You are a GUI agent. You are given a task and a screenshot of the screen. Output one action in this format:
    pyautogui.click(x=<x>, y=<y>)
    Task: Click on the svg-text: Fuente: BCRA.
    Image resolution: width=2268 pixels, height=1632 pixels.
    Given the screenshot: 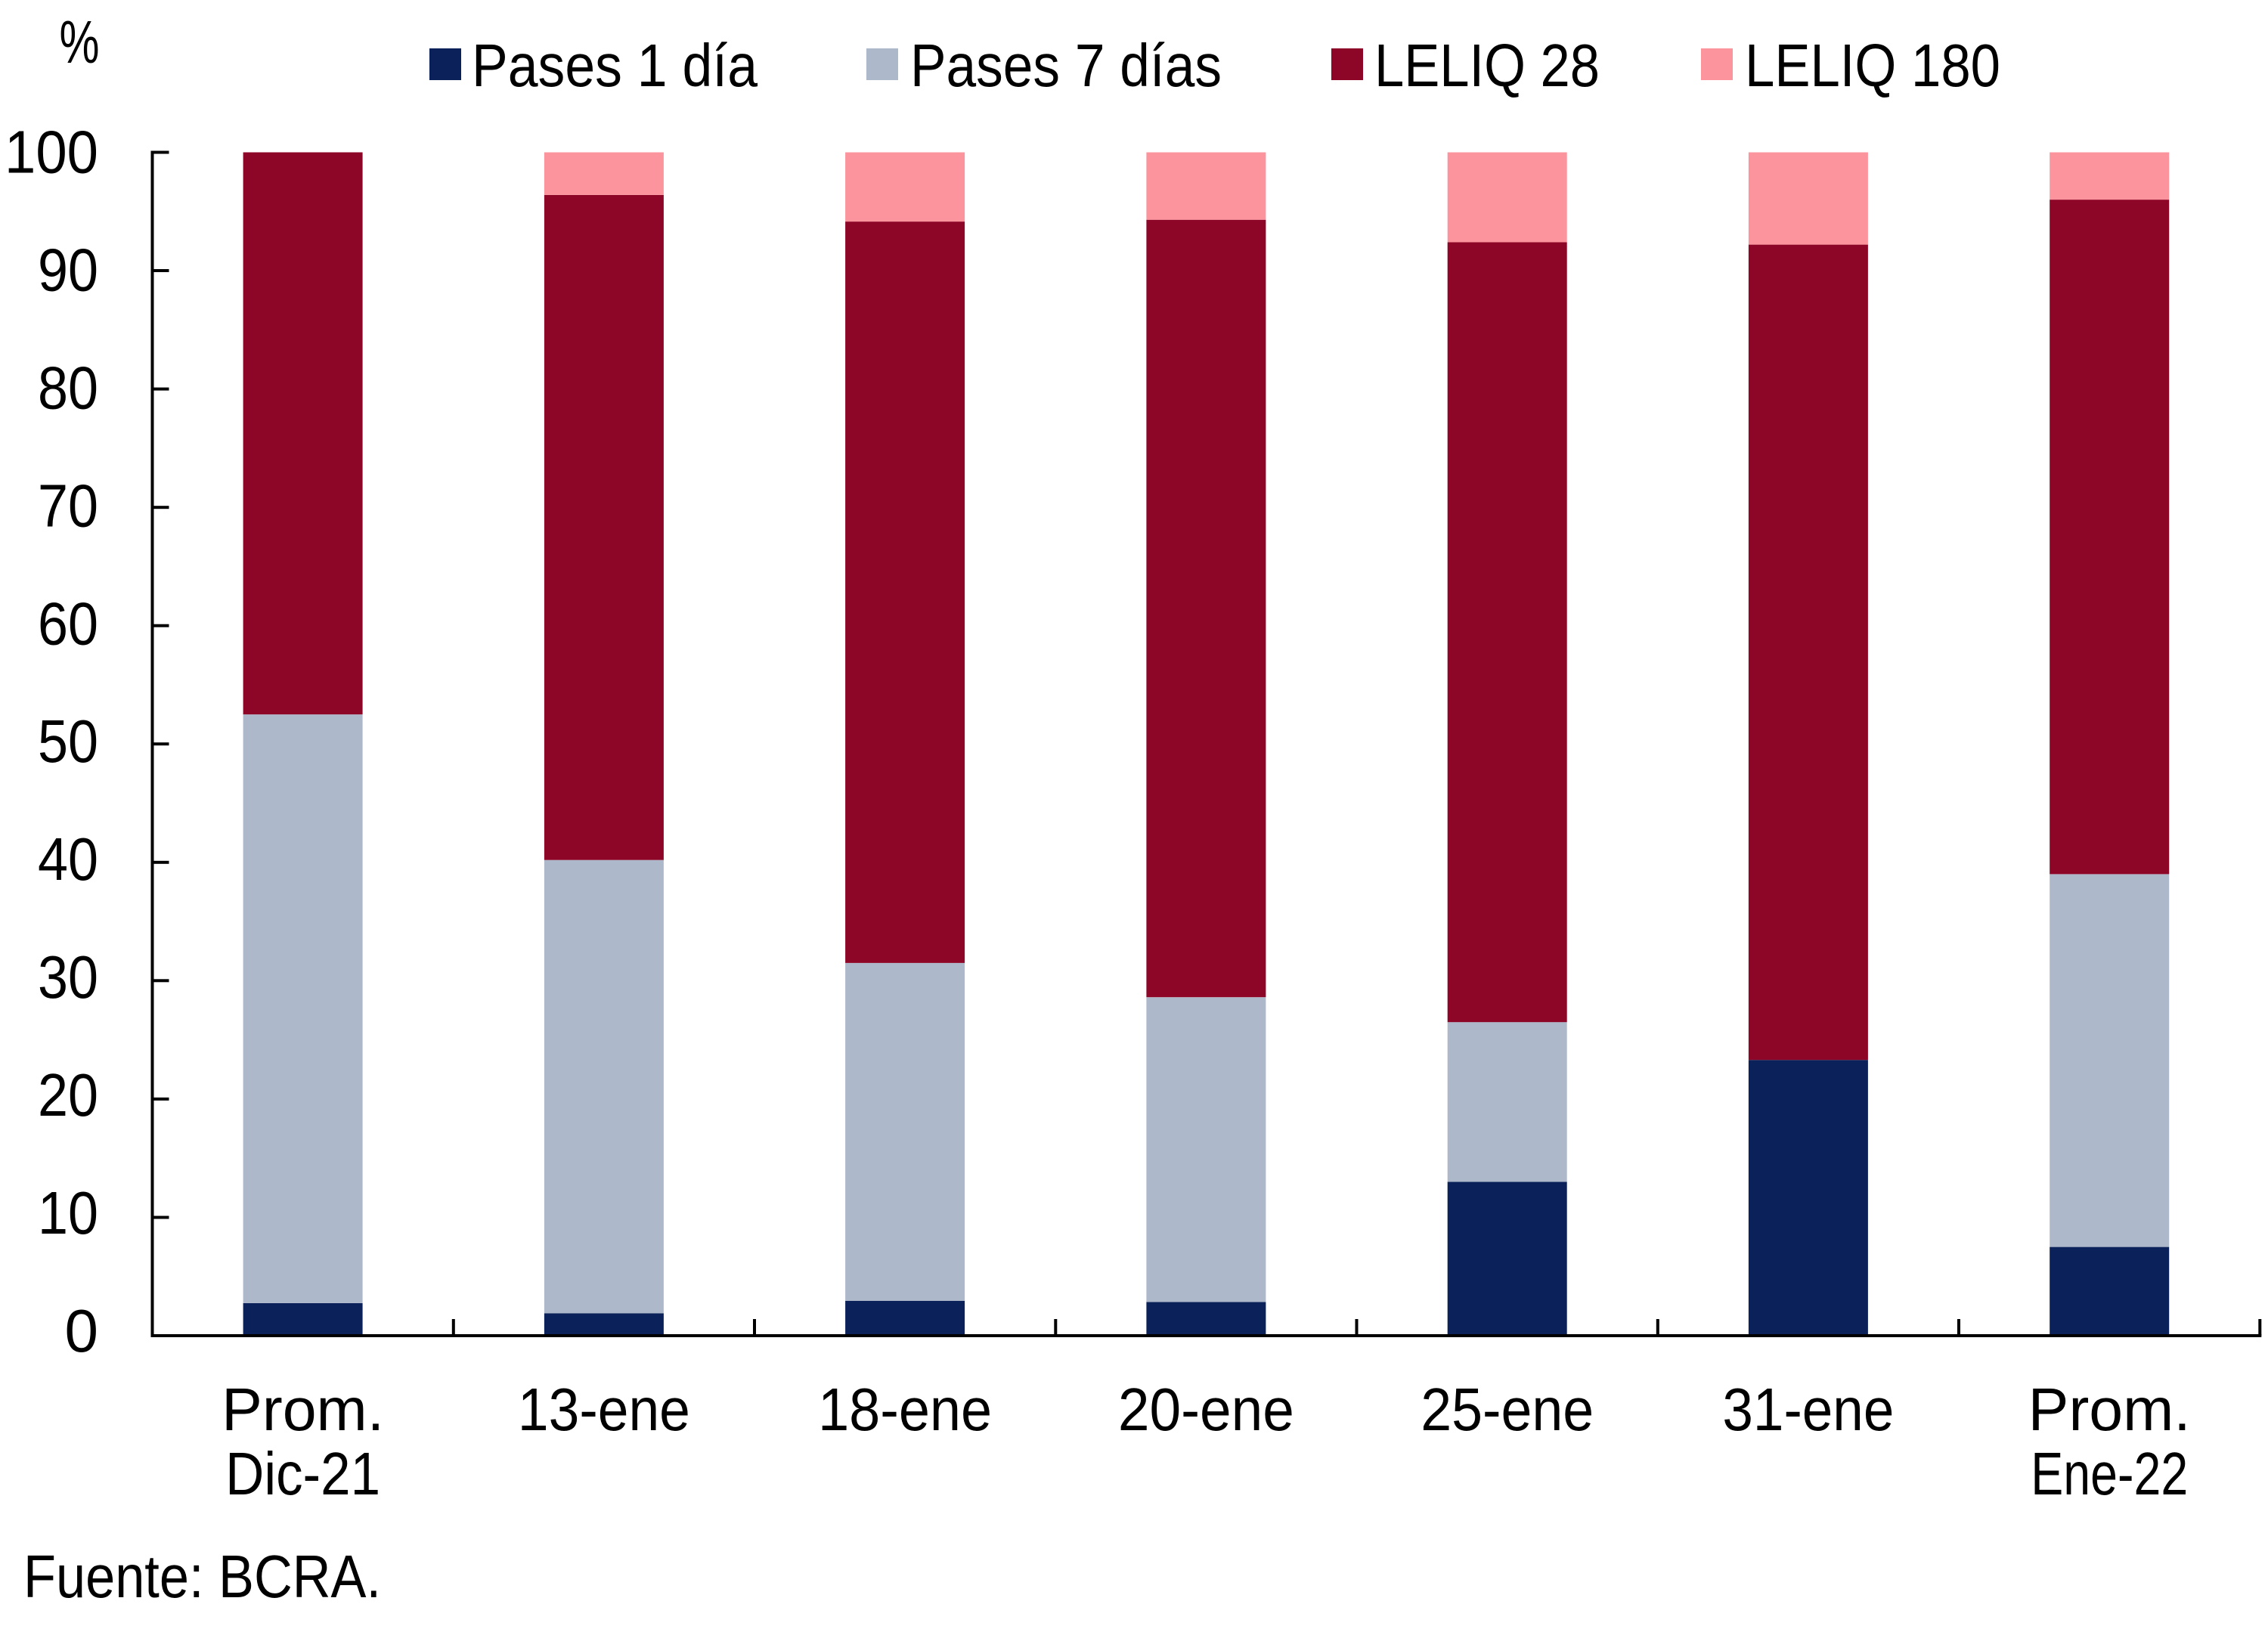 What is the action you would take?
    pyautogui.click(x=202, y=1576)
    